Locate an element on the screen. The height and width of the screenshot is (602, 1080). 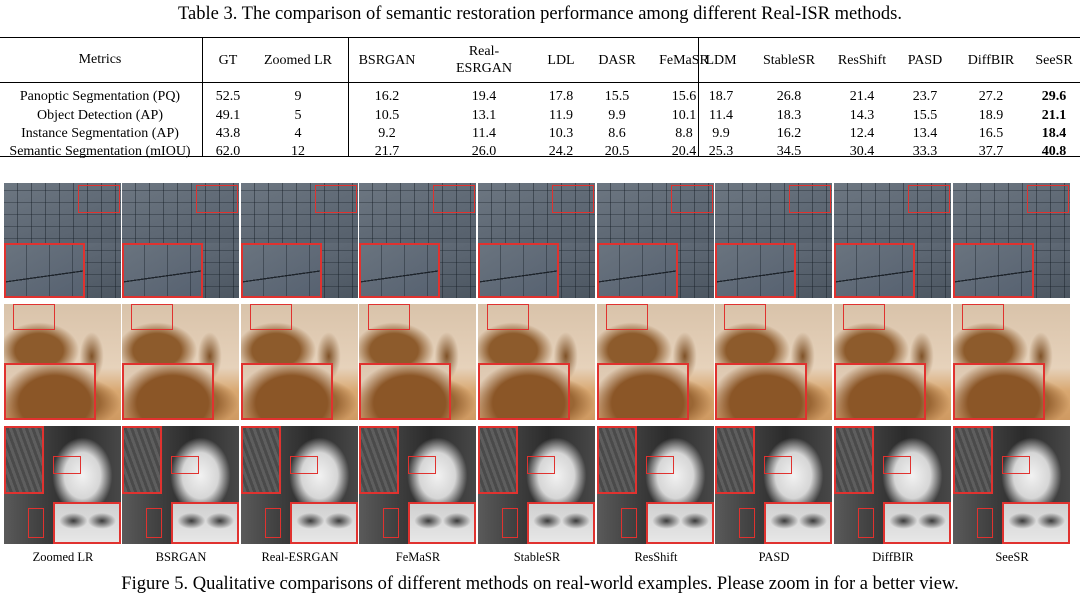
method-label: BSRGAN is located at coordinates (181, 557).